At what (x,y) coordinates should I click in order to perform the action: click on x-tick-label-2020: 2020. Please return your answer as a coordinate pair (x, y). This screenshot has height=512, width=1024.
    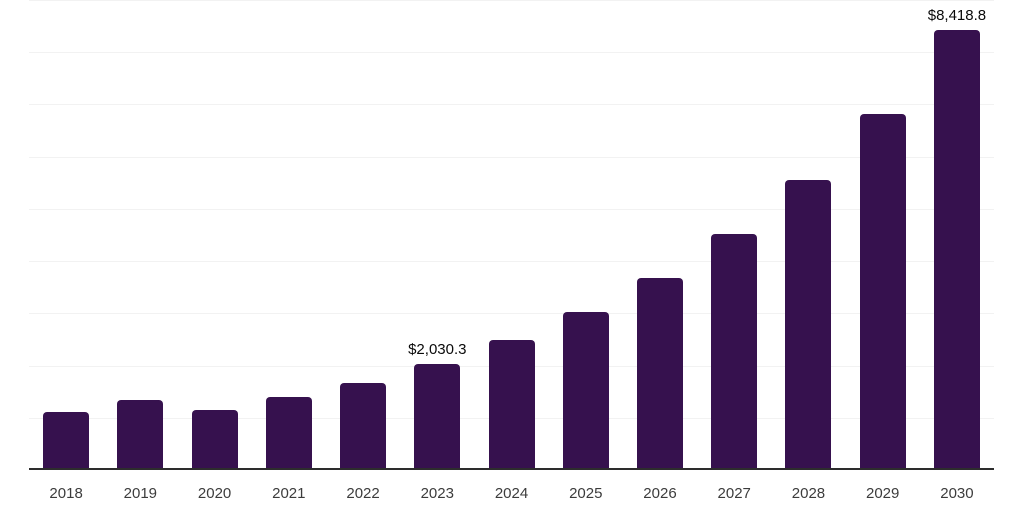
    Looking at the image, I should click on (214, 493).